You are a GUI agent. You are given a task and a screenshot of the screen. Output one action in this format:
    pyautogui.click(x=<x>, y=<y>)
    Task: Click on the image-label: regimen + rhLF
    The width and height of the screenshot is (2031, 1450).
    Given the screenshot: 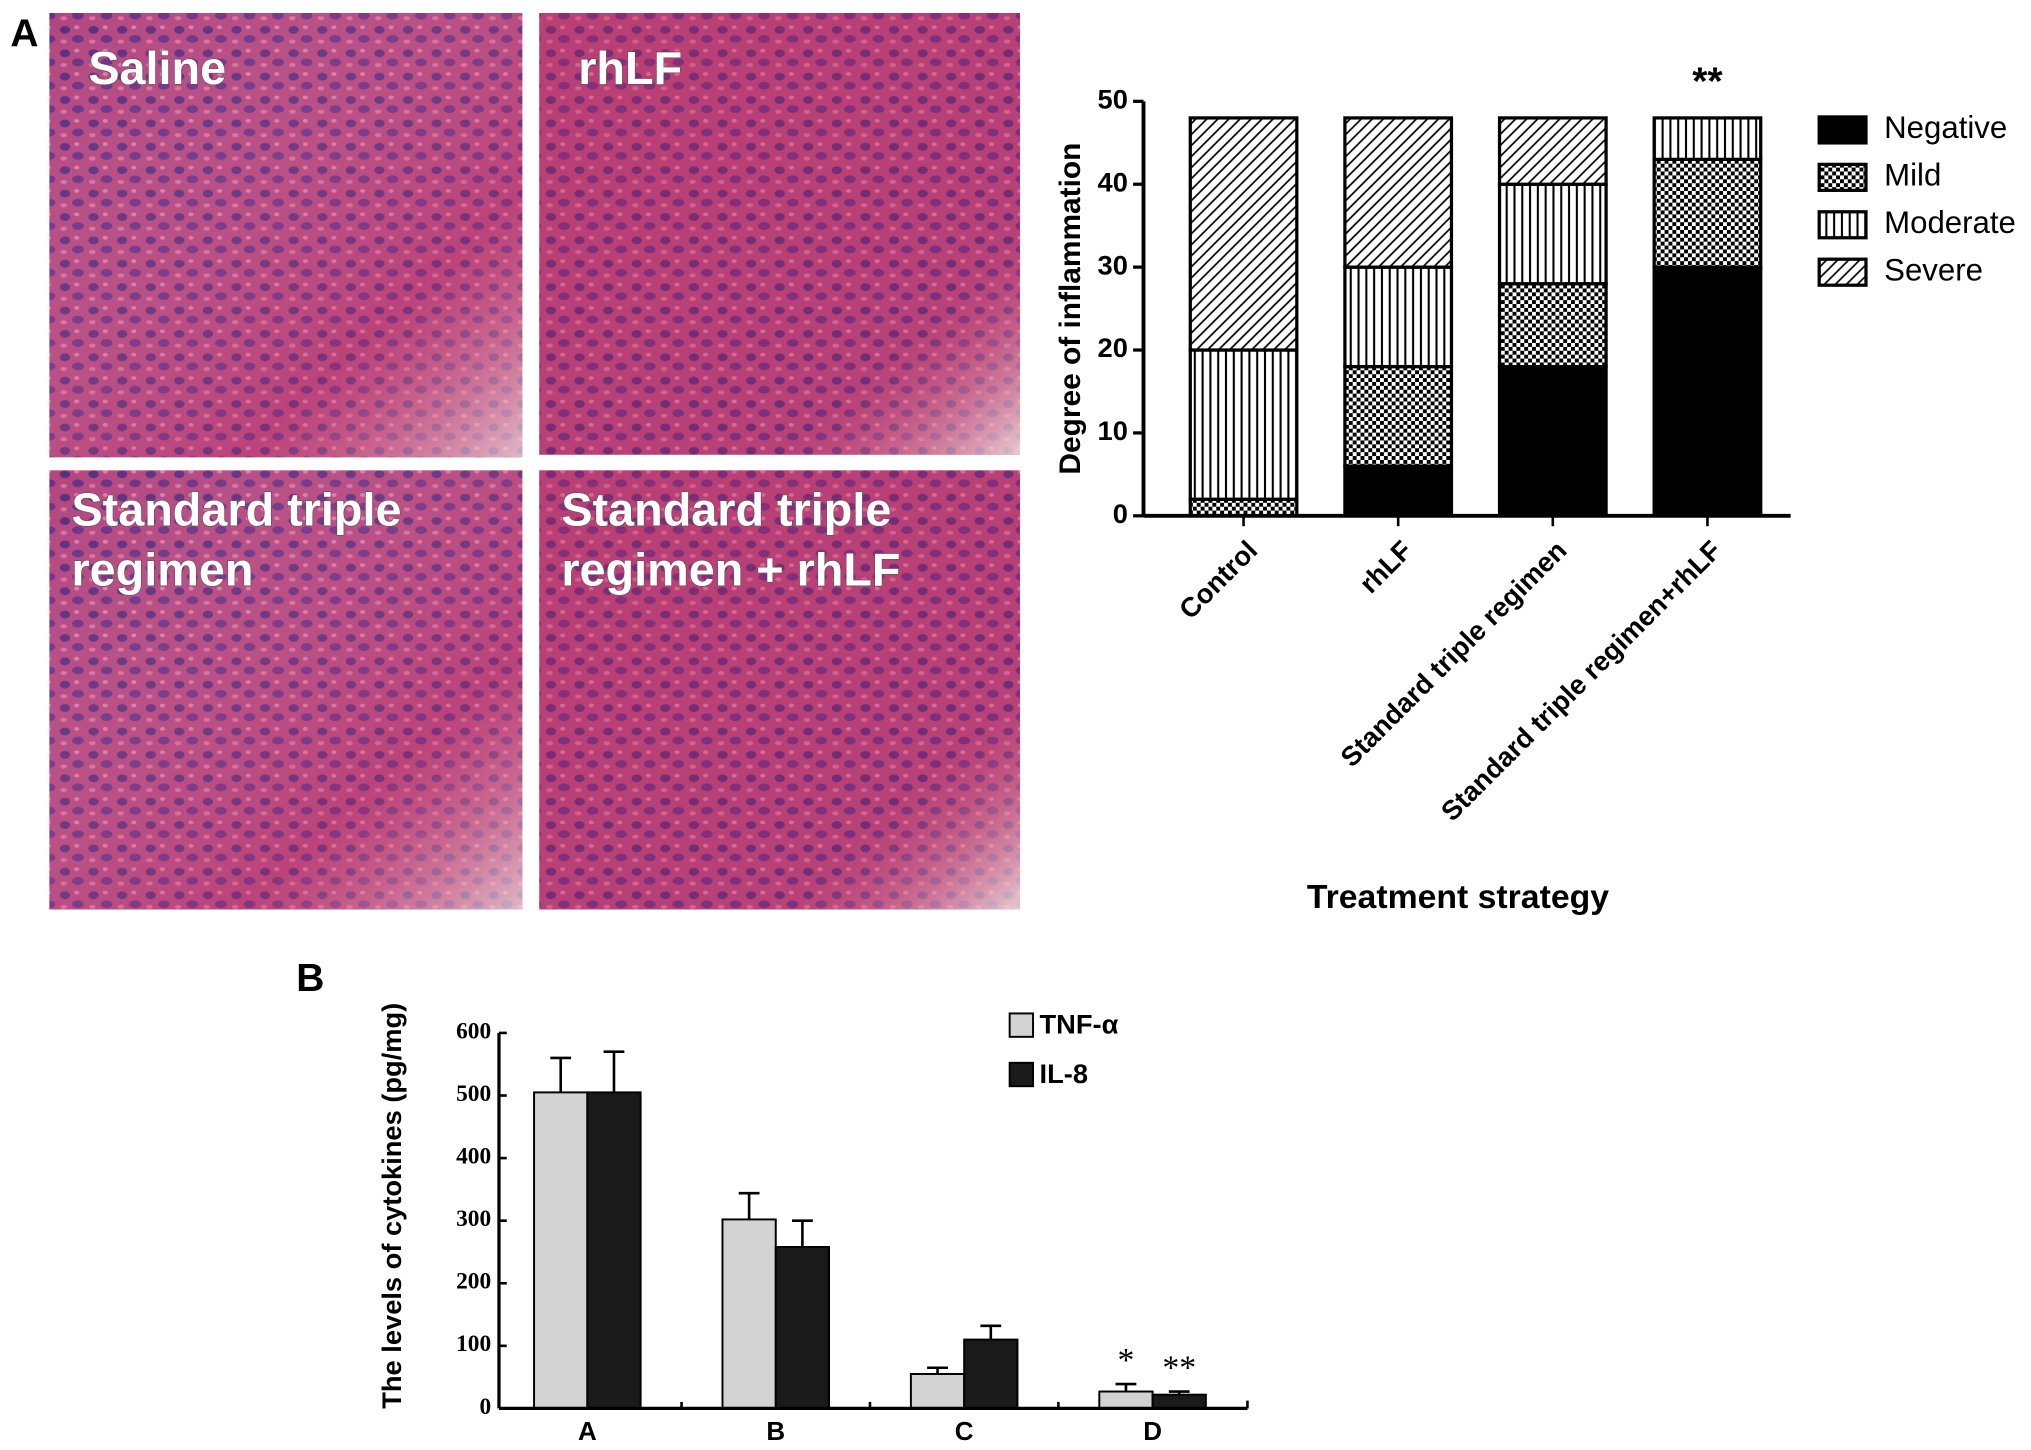 What is the action you would take?
    pyautogui.click(x=730, y=569)
    